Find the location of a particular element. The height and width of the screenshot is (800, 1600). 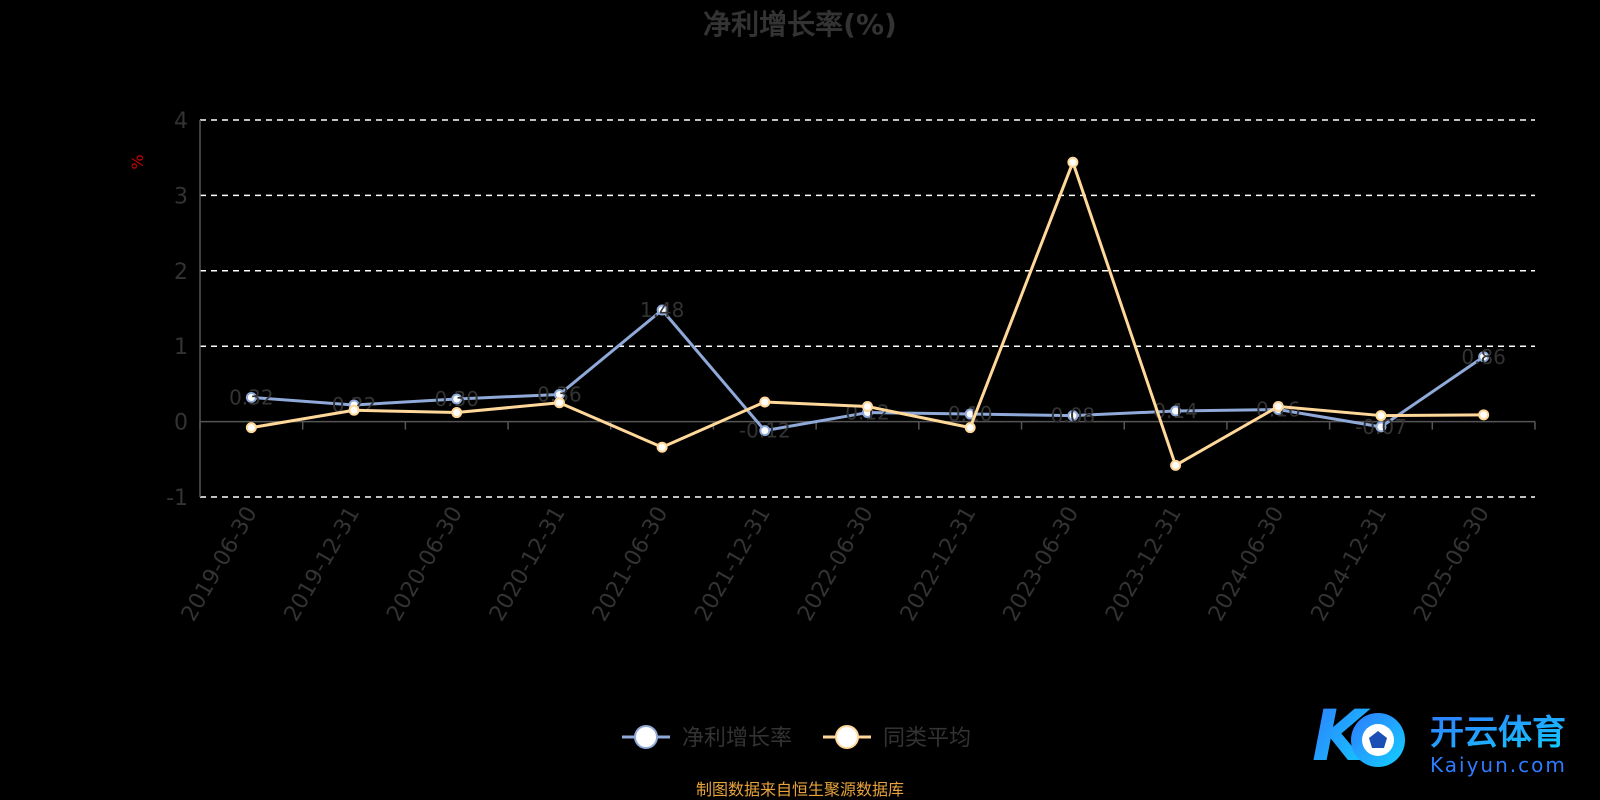

y-axis-unit: % is located at coordinates (137, 161).